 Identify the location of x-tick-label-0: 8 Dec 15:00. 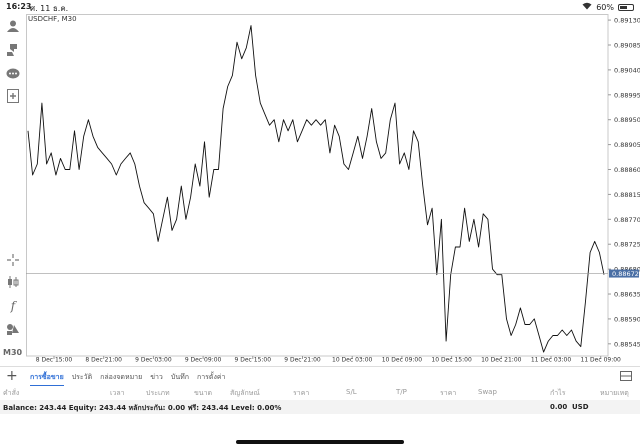
(54, 360).